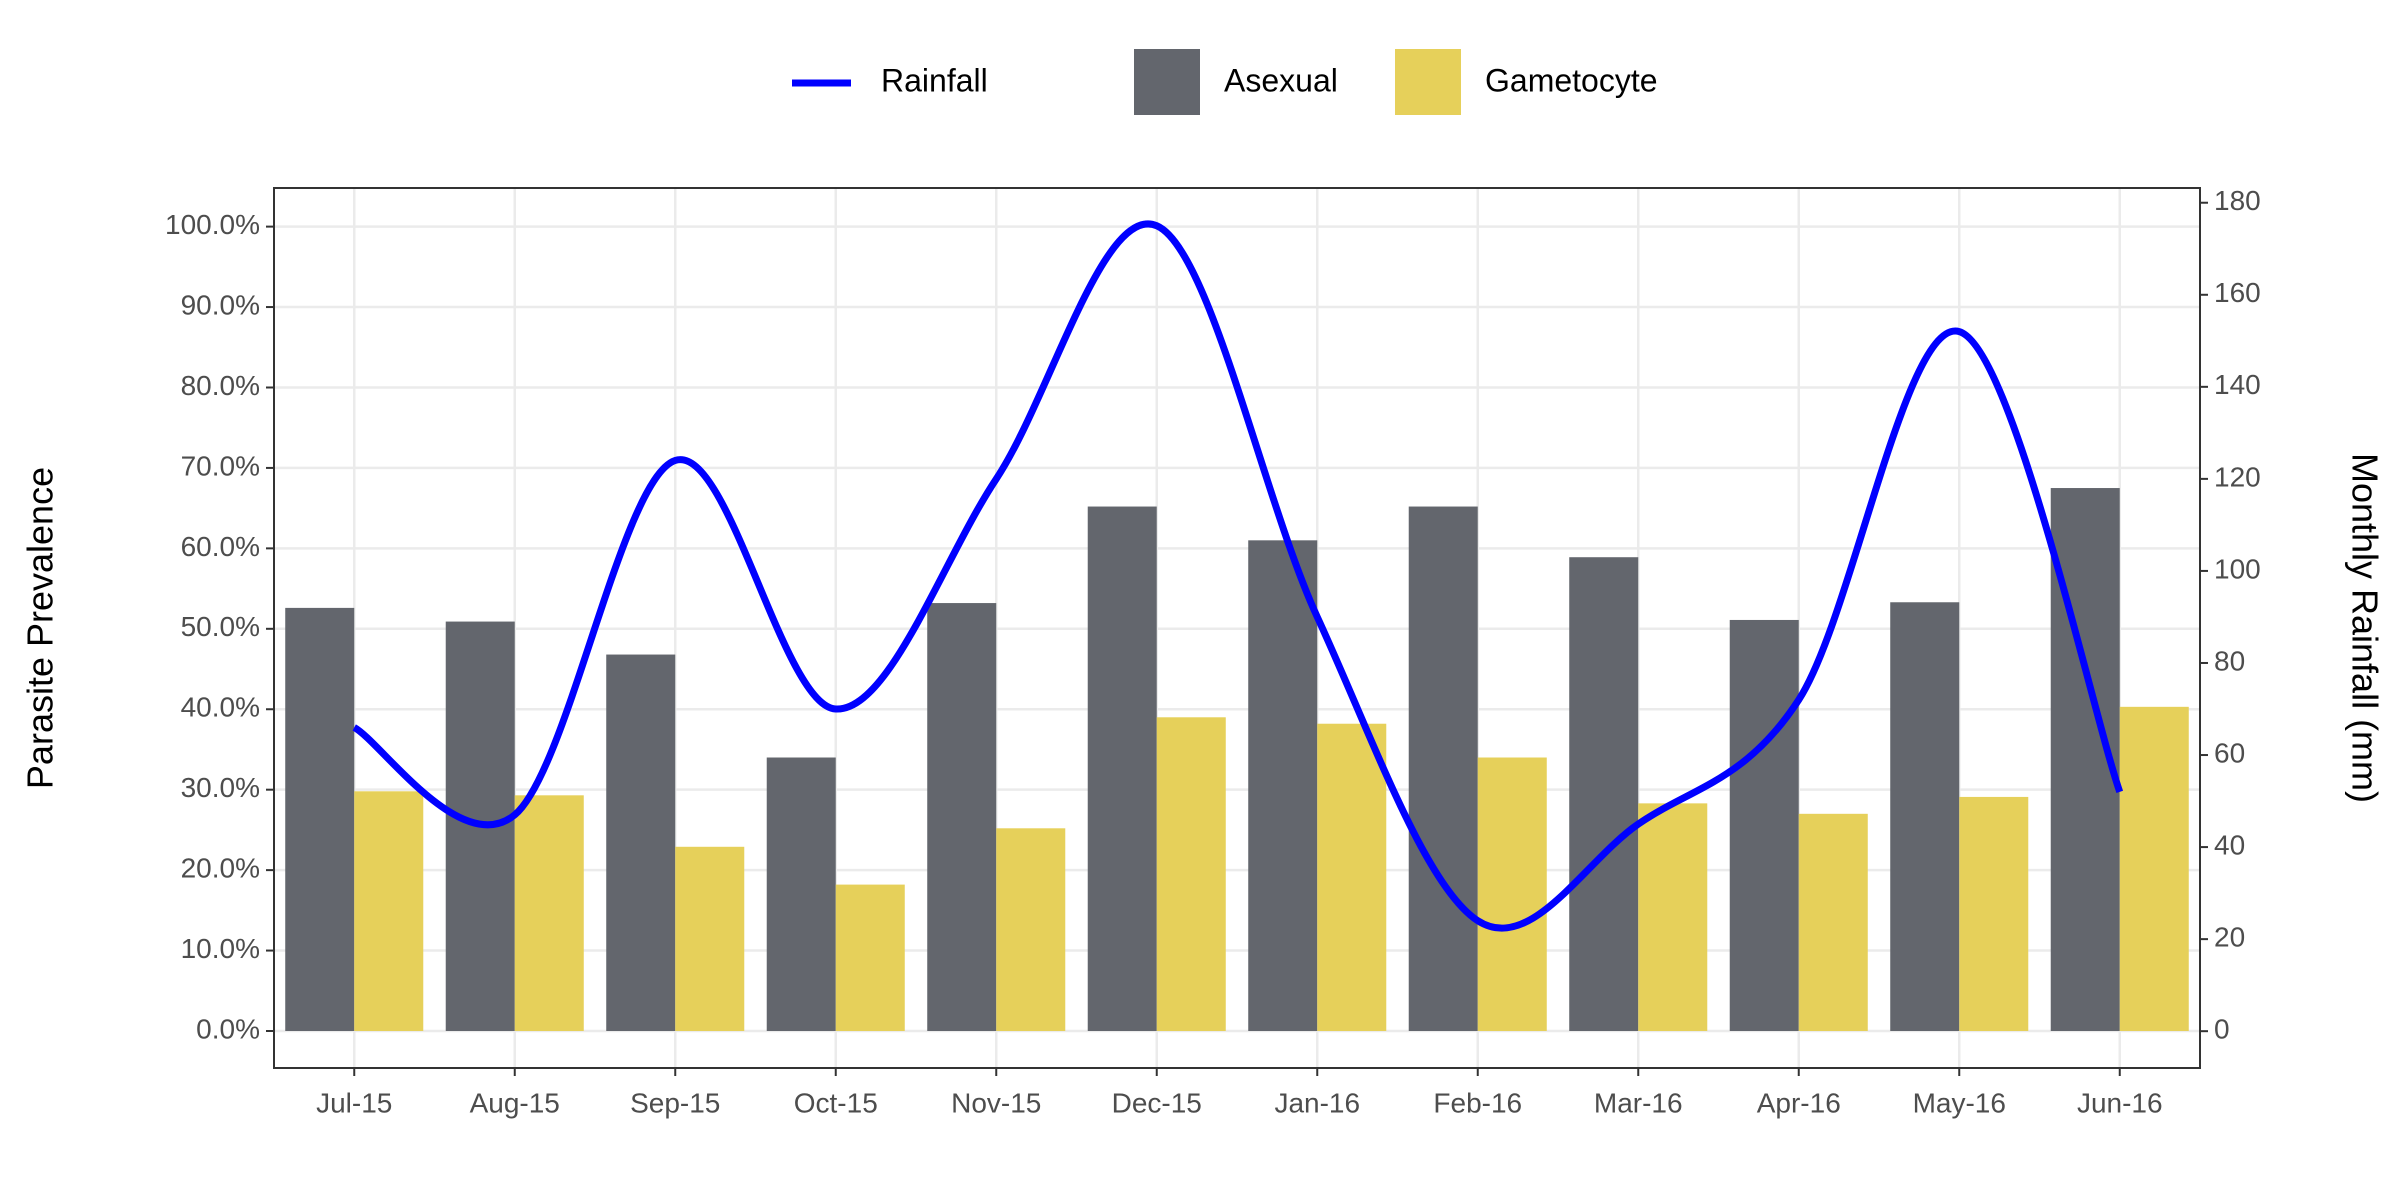 The image size is (2400, 1200). What do you see at coordinates (2237, 200) in the screenshot?
I see `y2-tick-label: 180` at bounding box center [2237, 200].